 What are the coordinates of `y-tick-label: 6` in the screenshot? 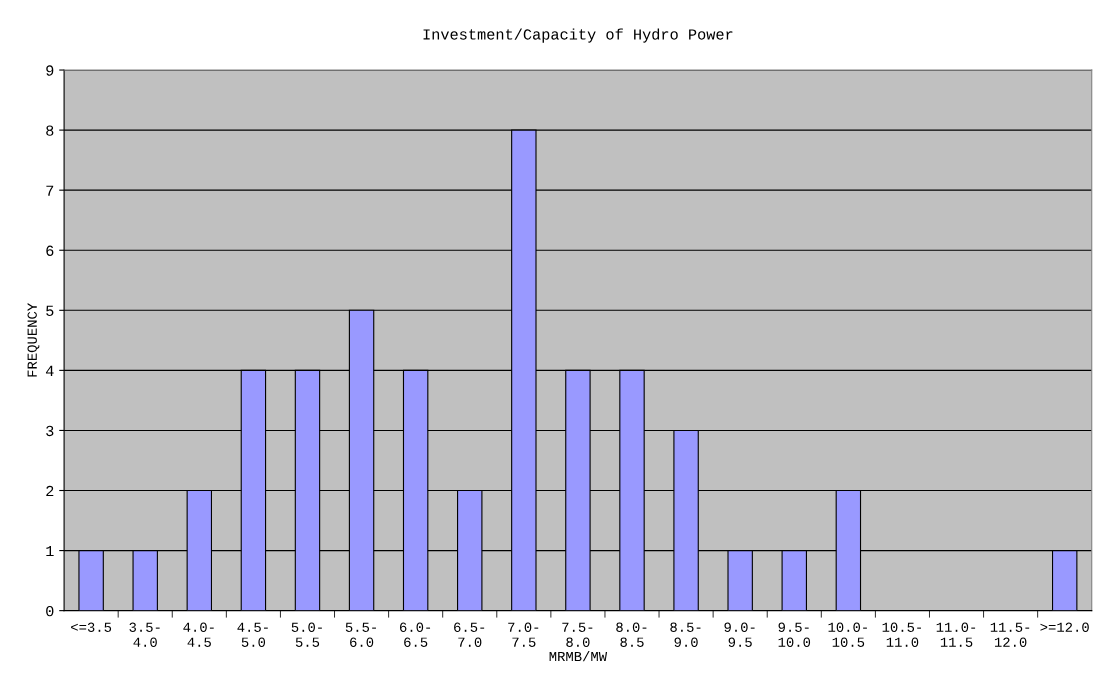 It's located at (50, 250).